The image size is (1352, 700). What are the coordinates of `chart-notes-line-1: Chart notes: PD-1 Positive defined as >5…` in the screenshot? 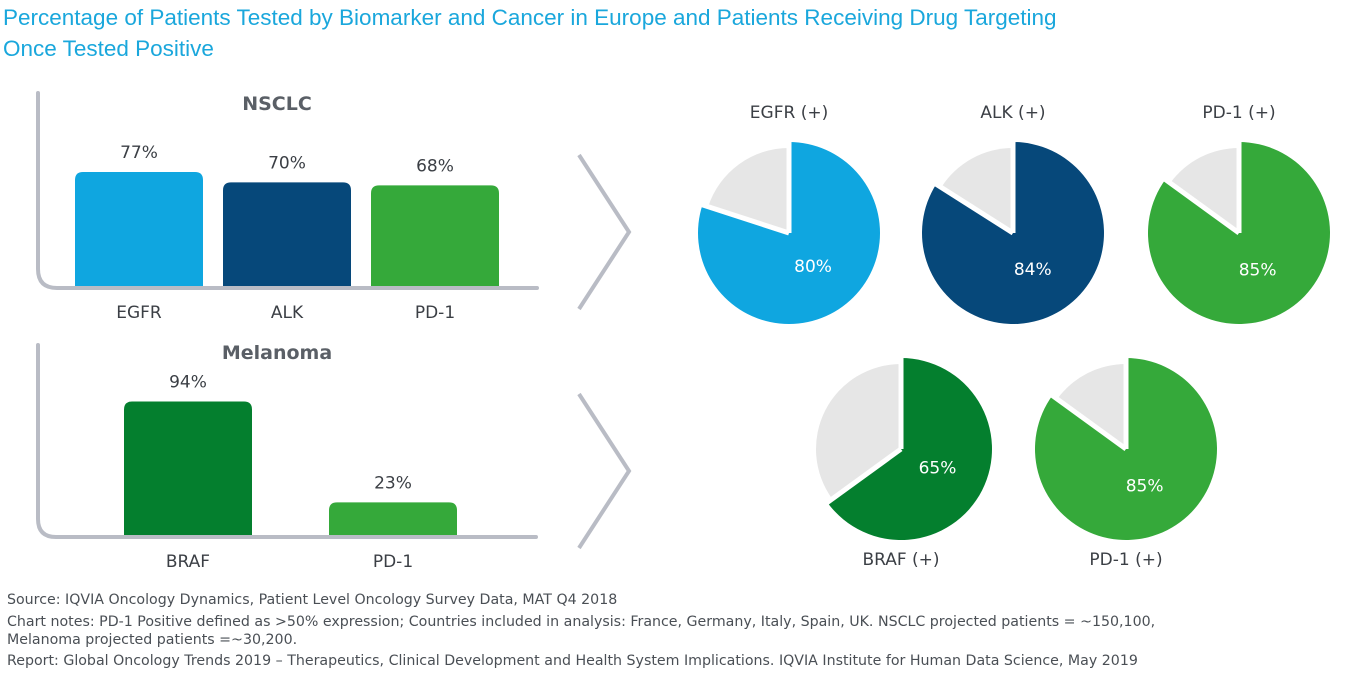 It's located at (581, 622).